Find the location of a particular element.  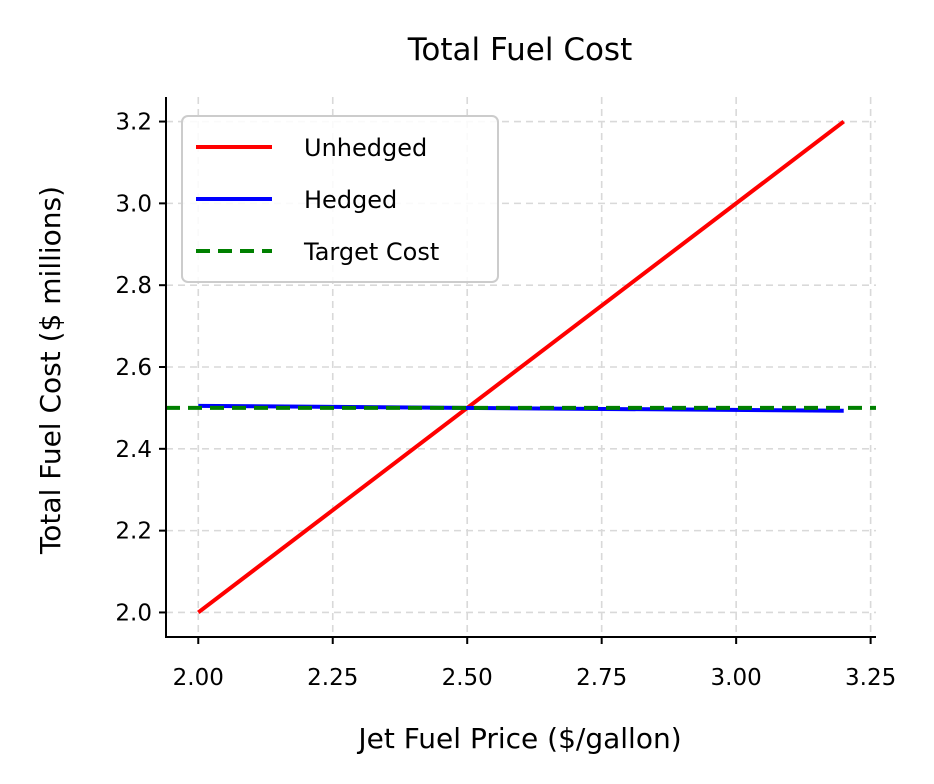

x-tick-label: 2.25 is located at coordinates (332, 678).